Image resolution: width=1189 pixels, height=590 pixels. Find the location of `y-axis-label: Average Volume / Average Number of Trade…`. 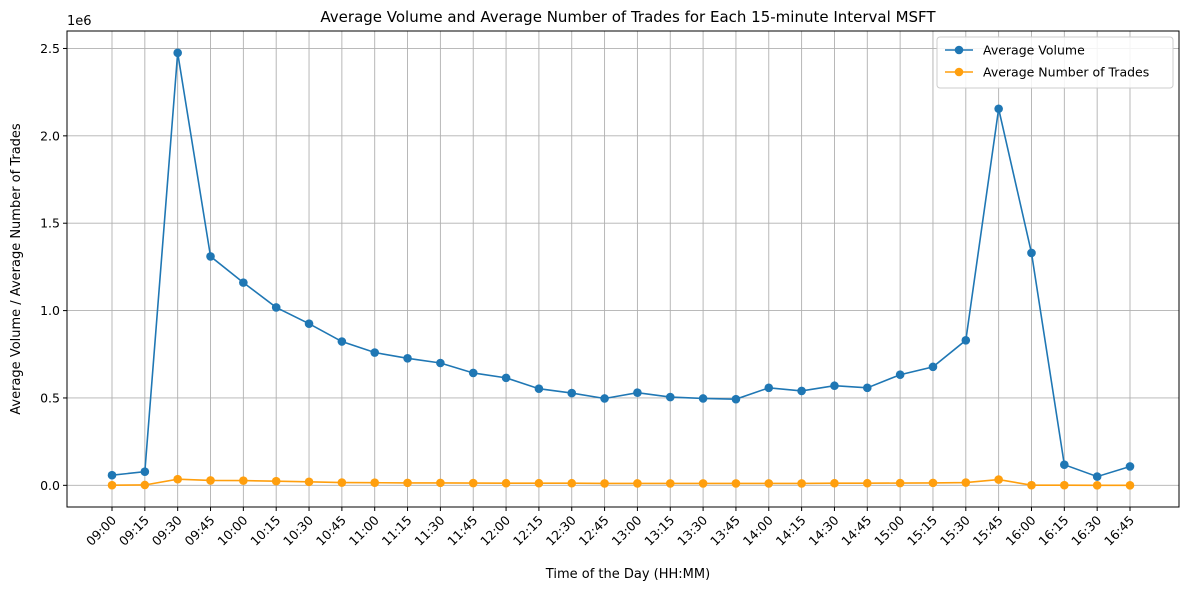

y-axis-label: Average Volume / Average Number of Trade… is located at coordinates (16, 269).